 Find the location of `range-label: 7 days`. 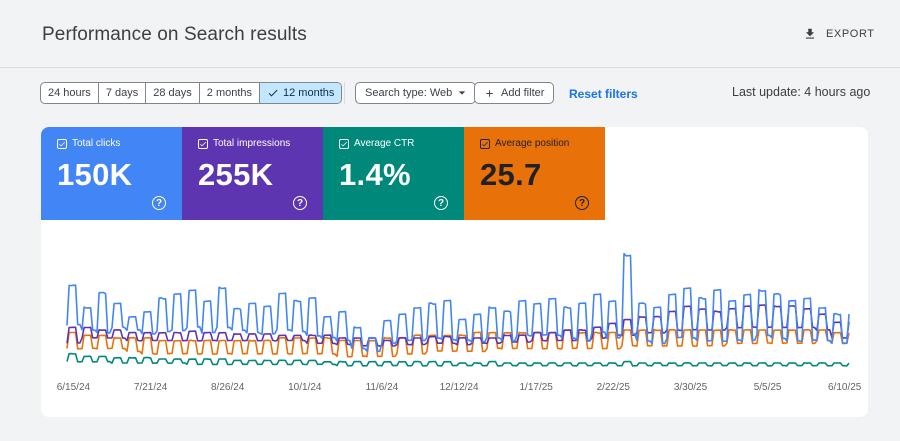

range-label: 7 days is located at coordinates (122, 93).